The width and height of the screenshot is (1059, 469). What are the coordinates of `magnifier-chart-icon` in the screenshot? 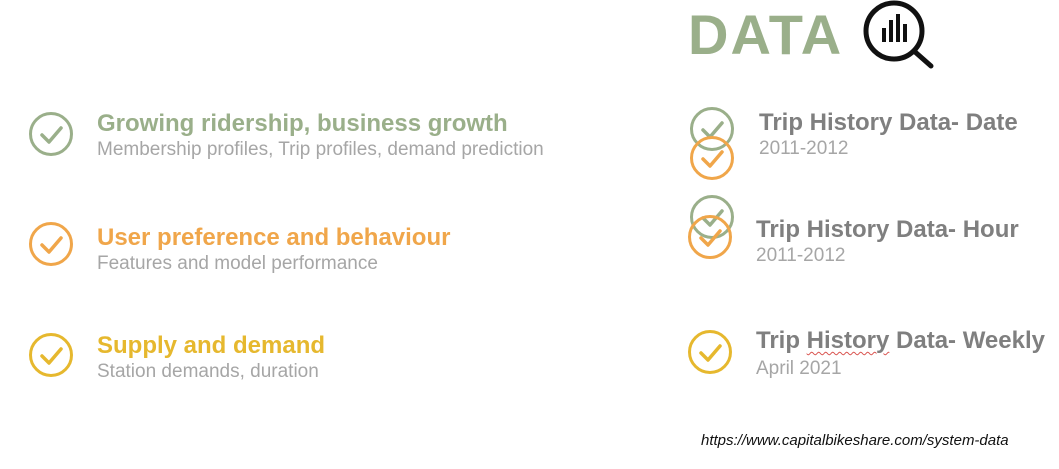 It's located at (900, 35).